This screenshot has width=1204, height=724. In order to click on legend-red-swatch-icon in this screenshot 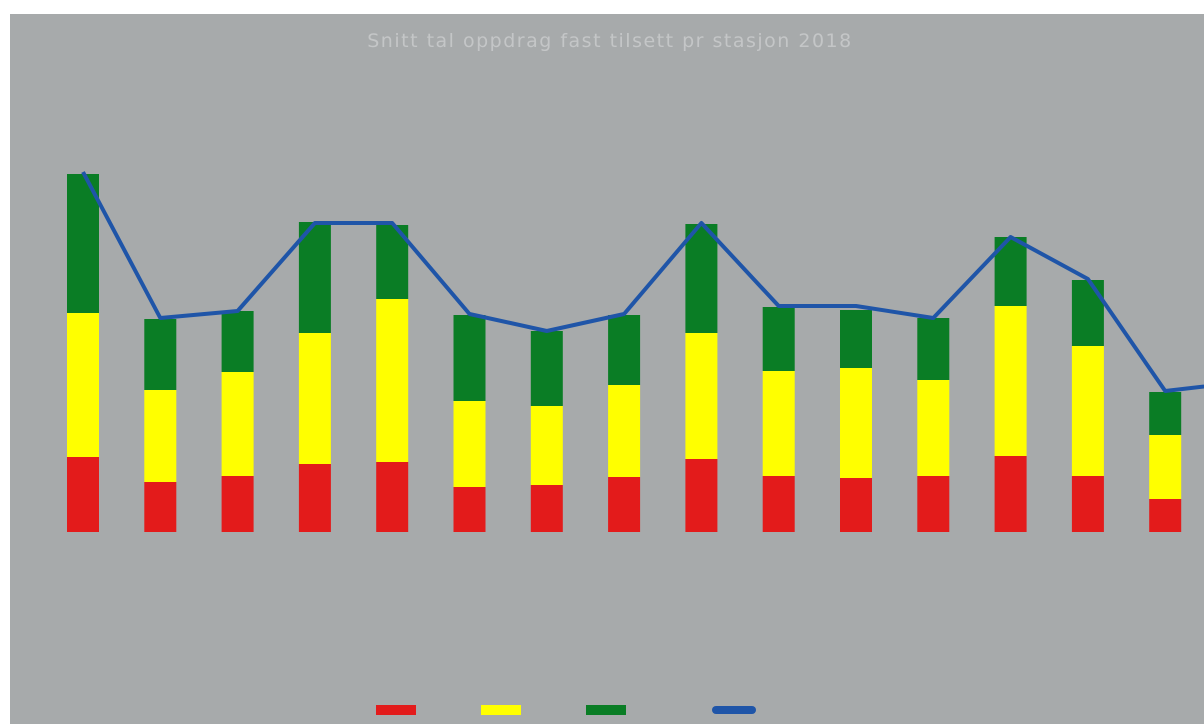, I will do `click(396, 710)`.